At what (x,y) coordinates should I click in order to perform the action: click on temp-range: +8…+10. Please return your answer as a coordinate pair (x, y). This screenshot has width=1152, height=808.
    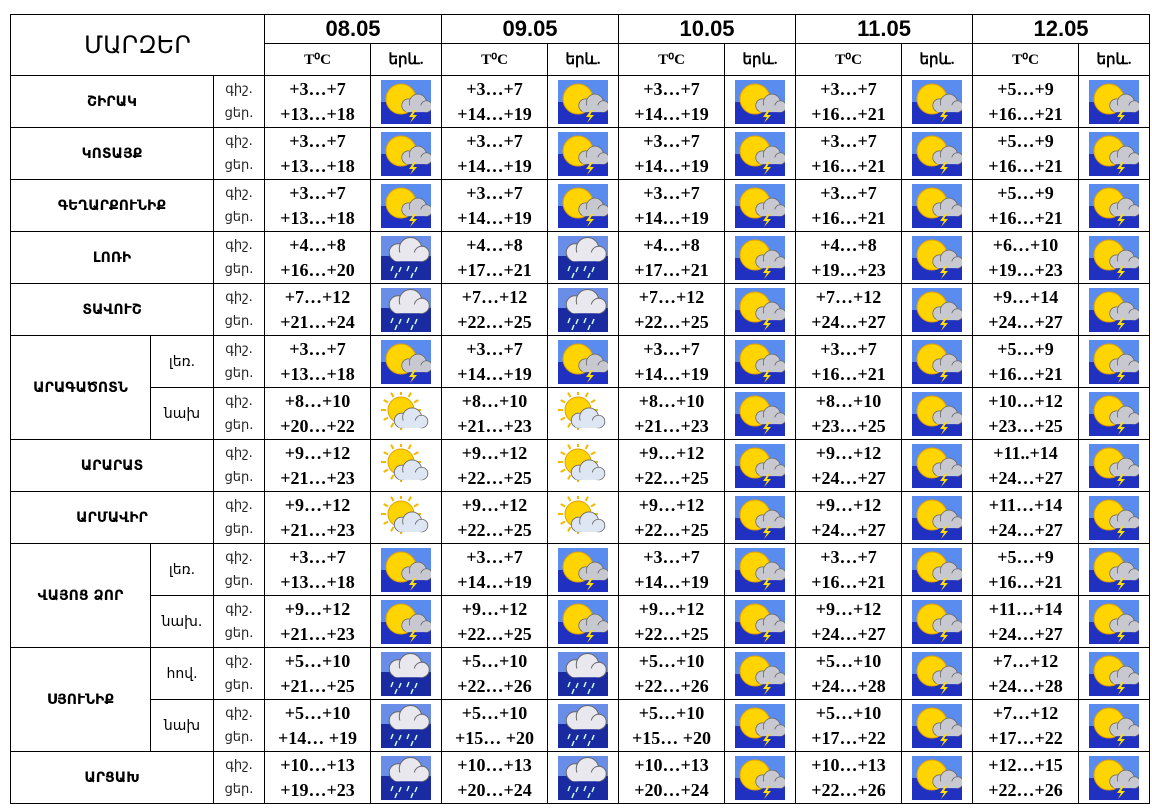
    Looking at the image, I should click on (848, 400).